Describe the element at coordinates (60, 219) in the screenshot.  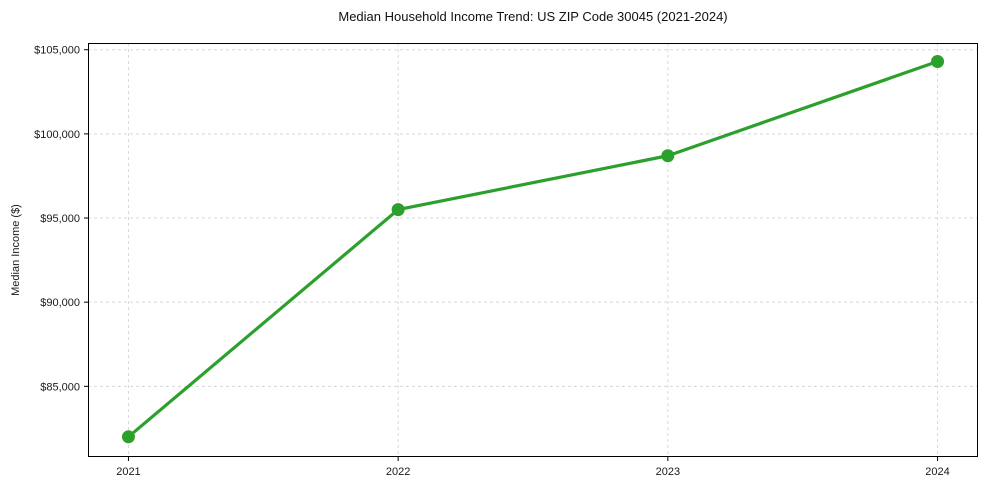
I see `y-tick-label: $95,000` at that location.